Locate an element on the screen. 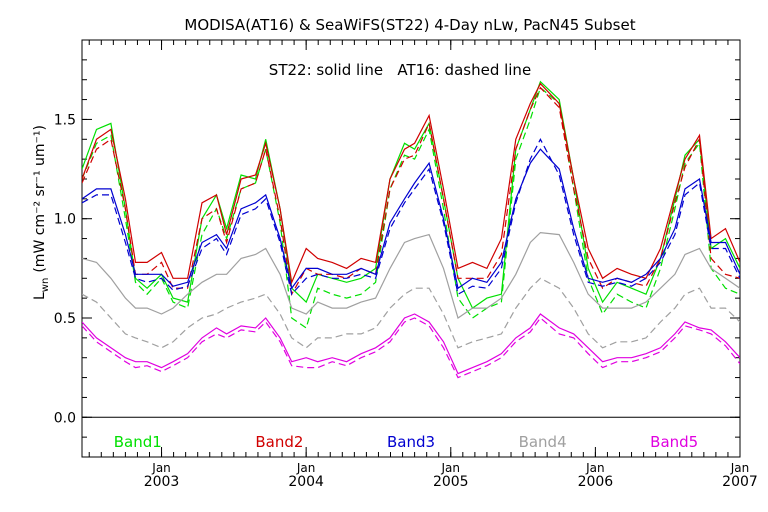 This screenshot has height=512, width=768. legend-label-band1: Band1 is located at coordinates (138, 442).